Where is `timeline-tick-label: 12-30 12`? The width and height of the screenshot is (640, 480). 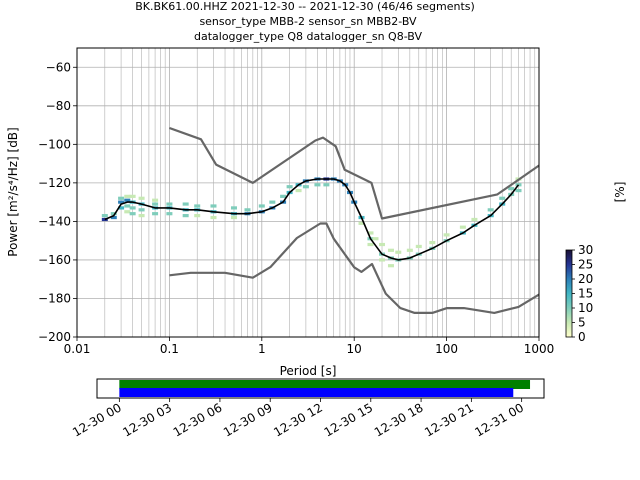
timeline-tick-label: 12-30 12 is located at coordinates (298, 419).